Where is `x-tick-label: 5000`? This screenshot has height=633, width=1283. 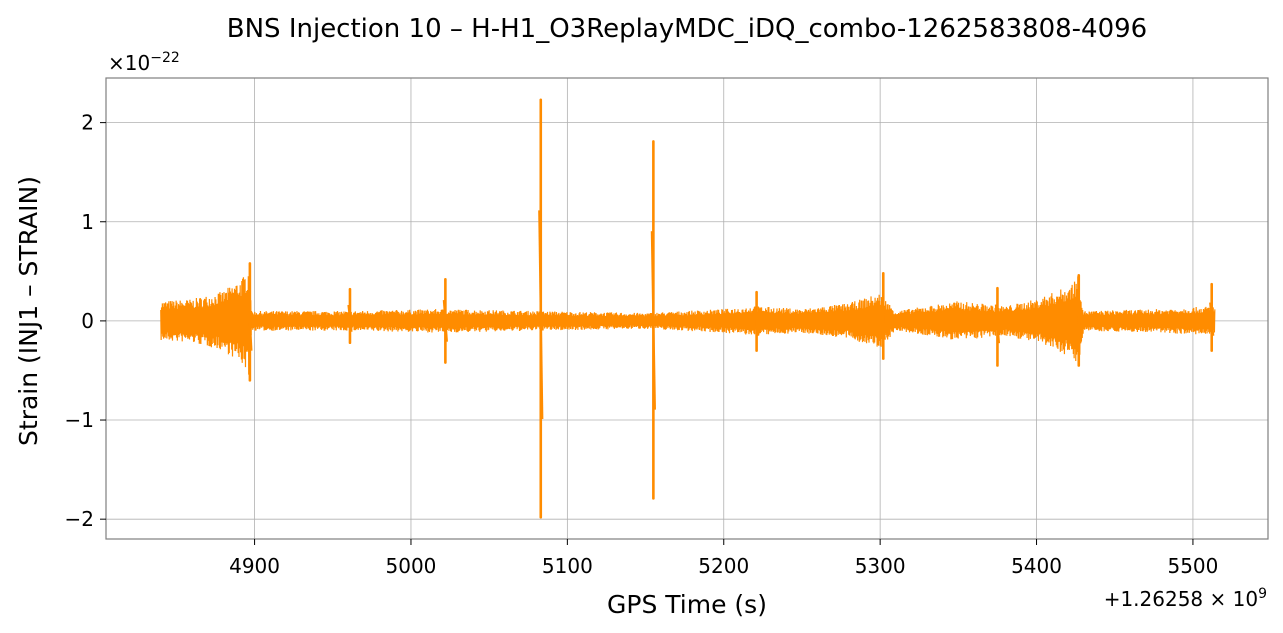 x-tick-label: 5000 is located at coordinates (411, 566).